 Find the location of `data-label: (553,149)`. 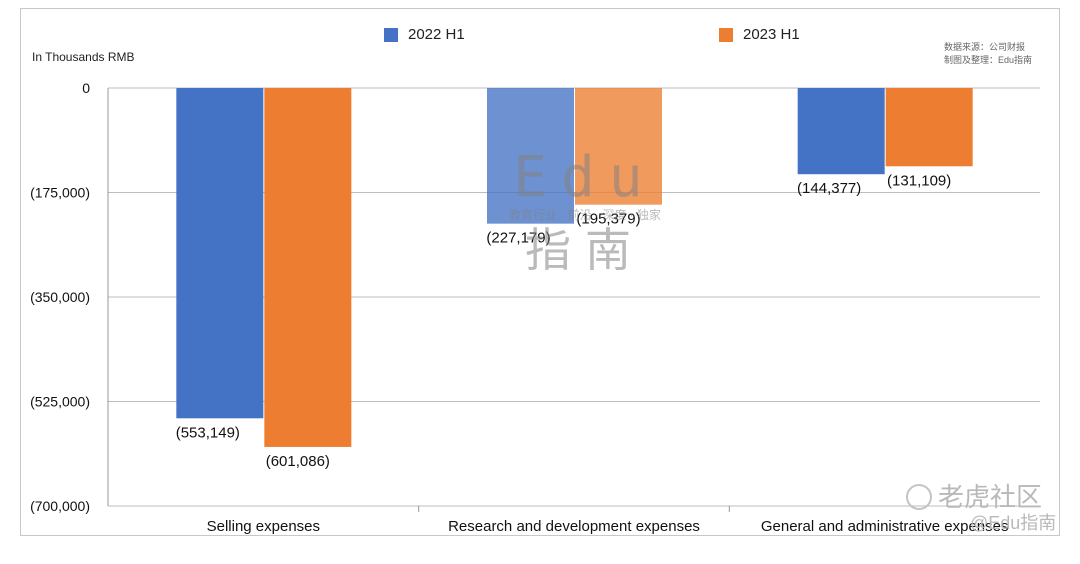

data-label: (553,149) is located at coordinates (208, 432).